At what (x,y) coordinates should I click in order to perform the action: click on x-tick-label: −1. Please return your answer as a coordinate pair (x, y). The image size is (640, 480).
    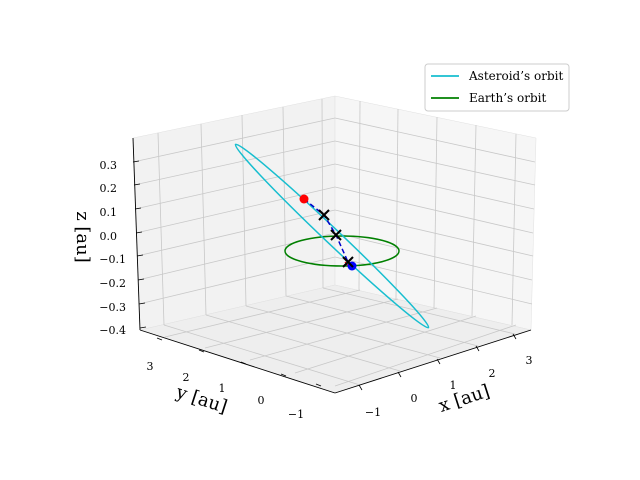
    Looking at the image, I should click on (373, 412).